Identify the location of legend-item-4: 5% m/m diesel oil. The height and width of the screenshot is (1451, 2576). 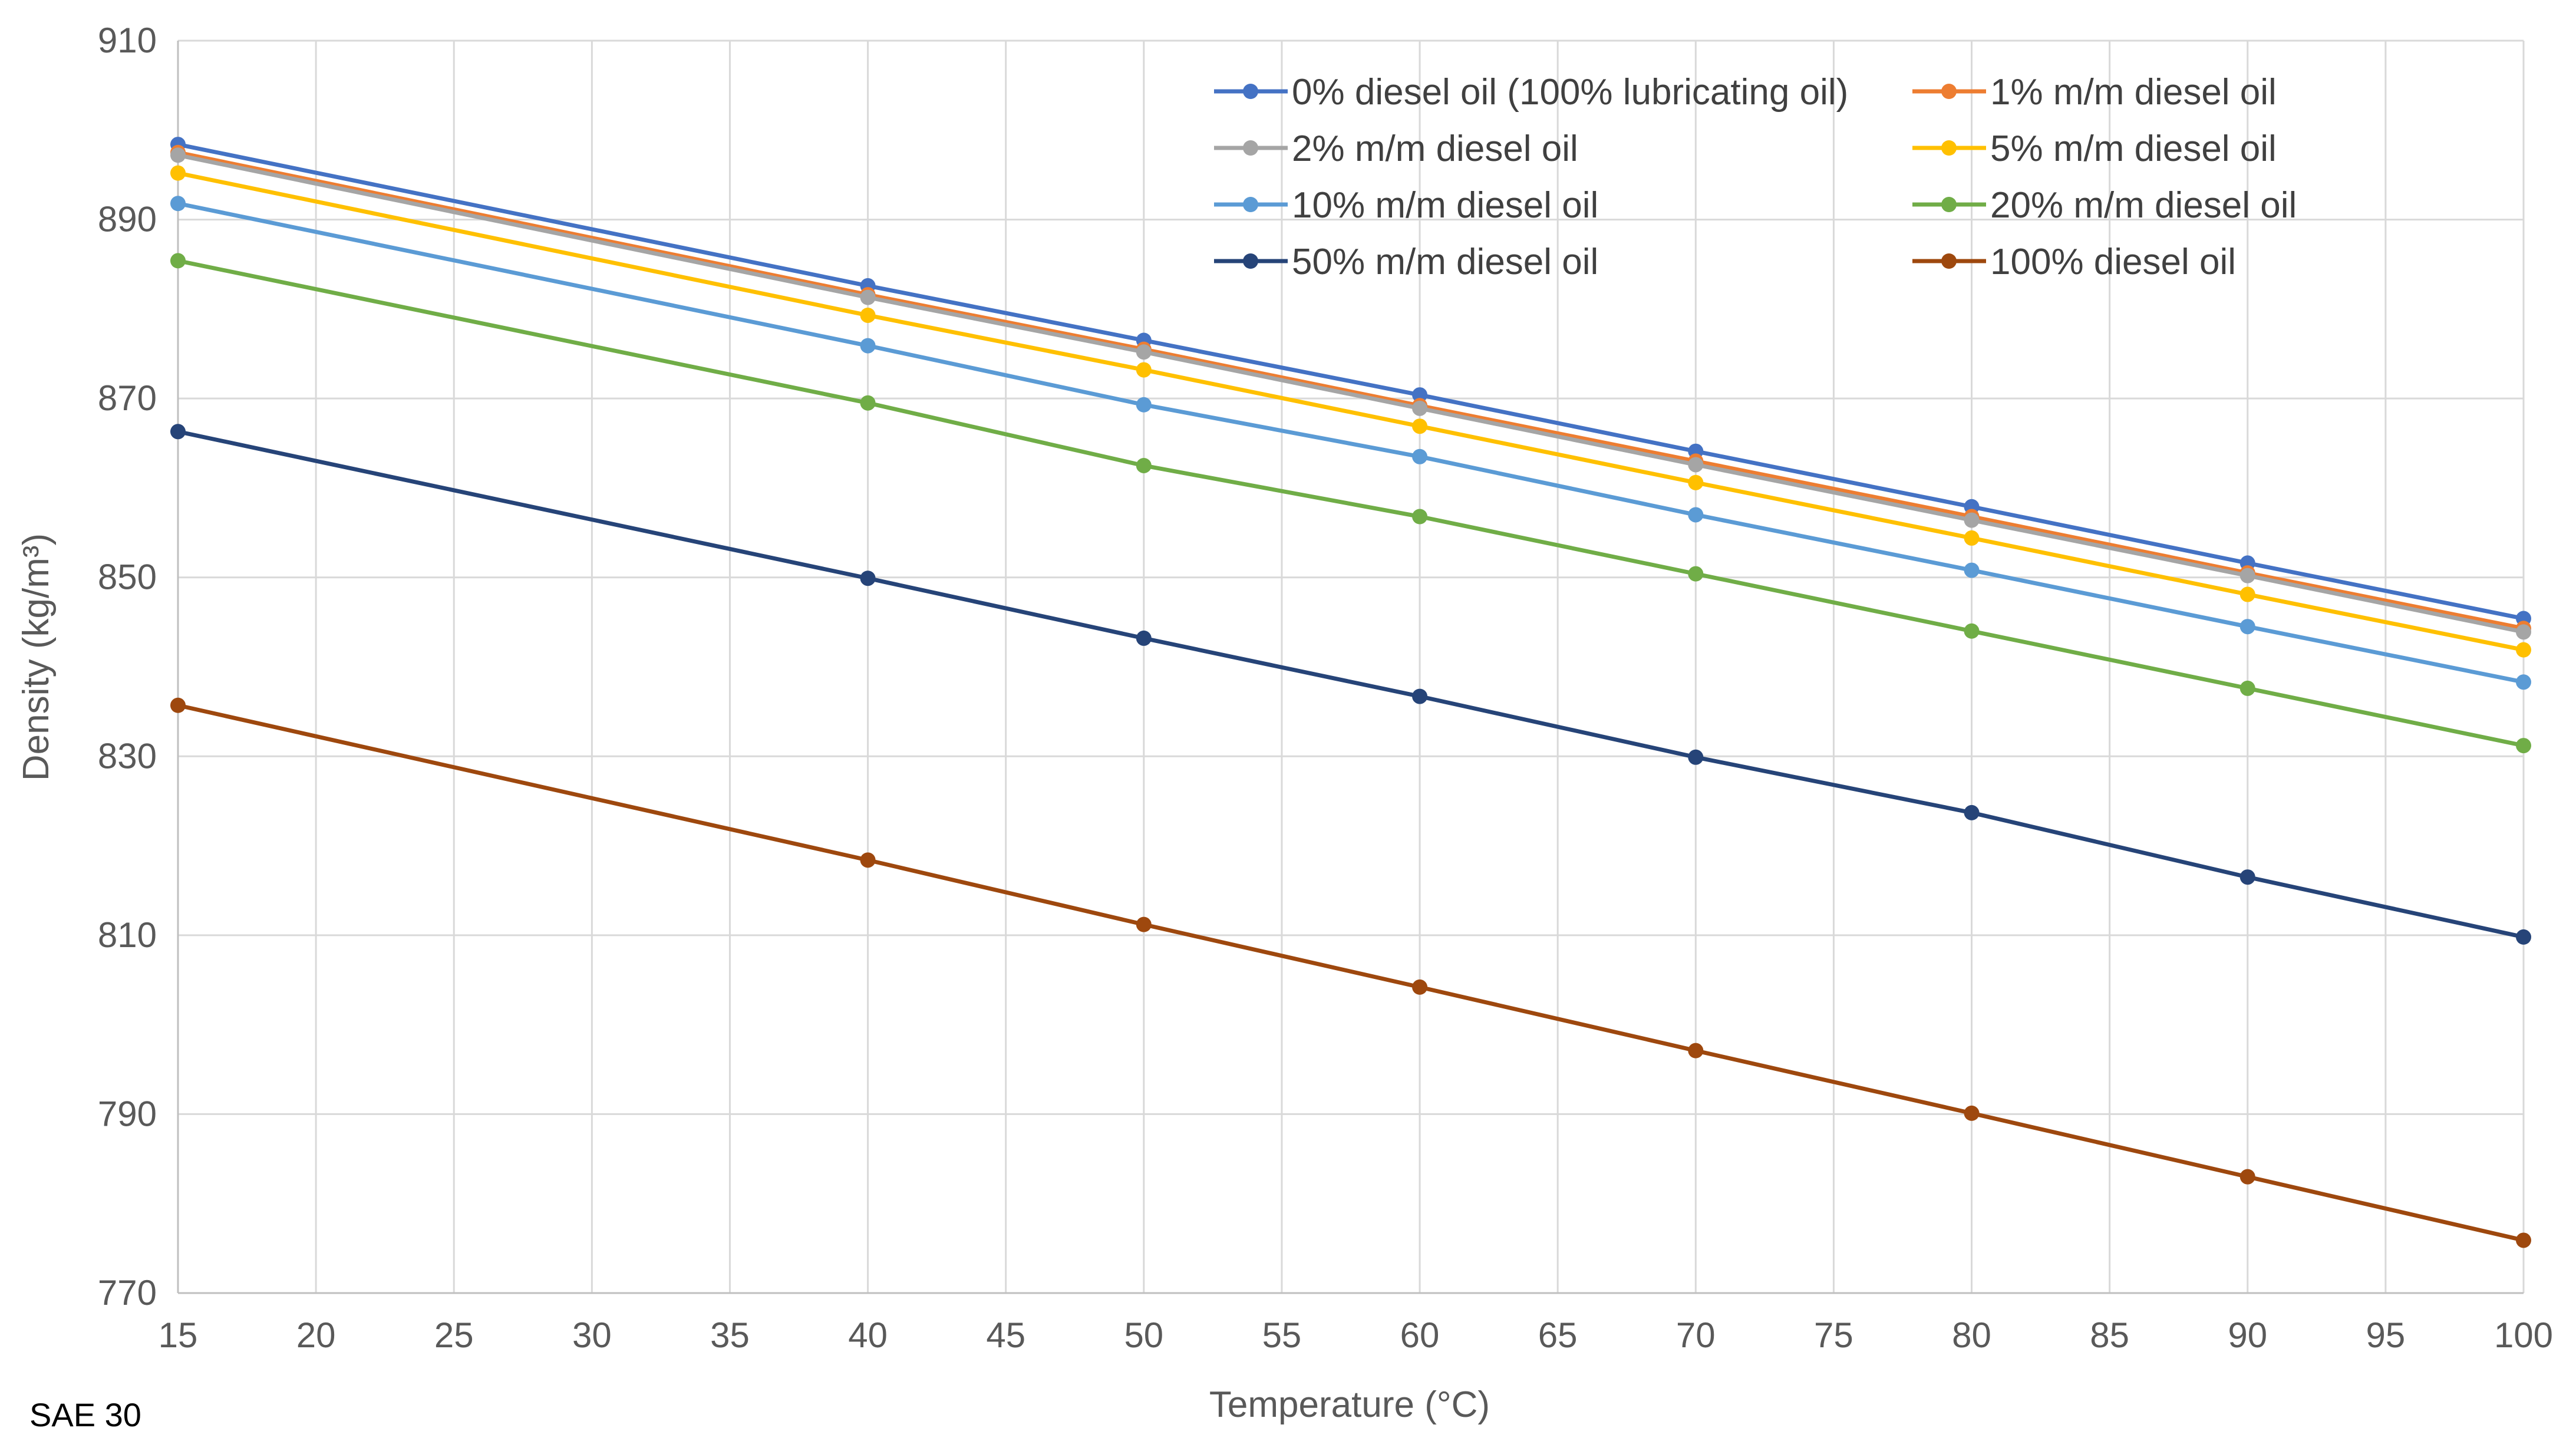
(2095, 148).